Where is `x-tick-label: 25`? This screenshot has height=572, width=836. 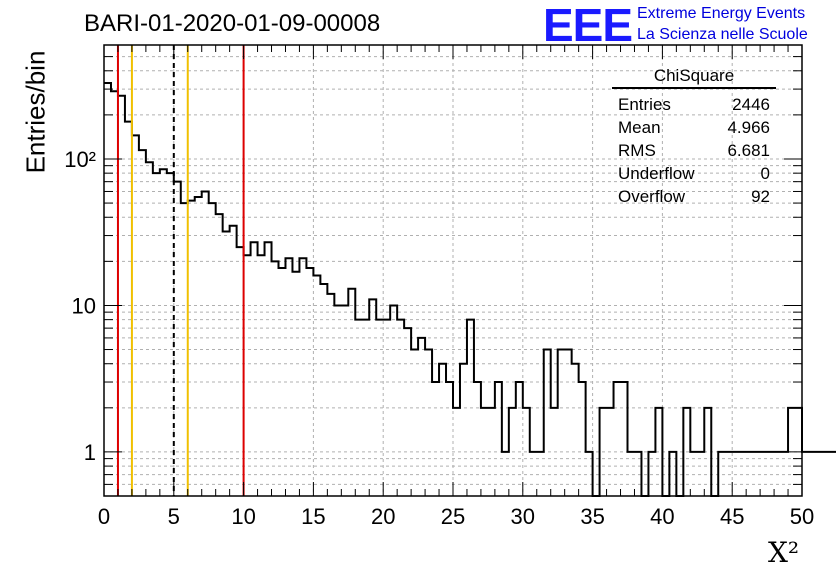 x-tick-label: 25 is located at coordinates (453, 516).